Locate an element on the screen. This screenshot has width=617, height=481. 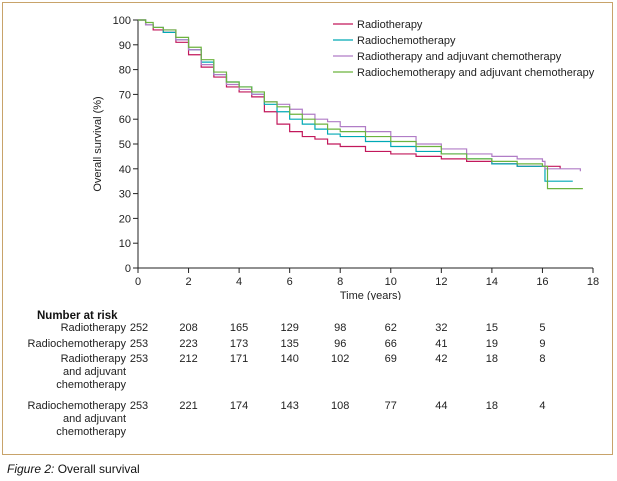
risk-value: 44 is located at coordinates (441, 406).